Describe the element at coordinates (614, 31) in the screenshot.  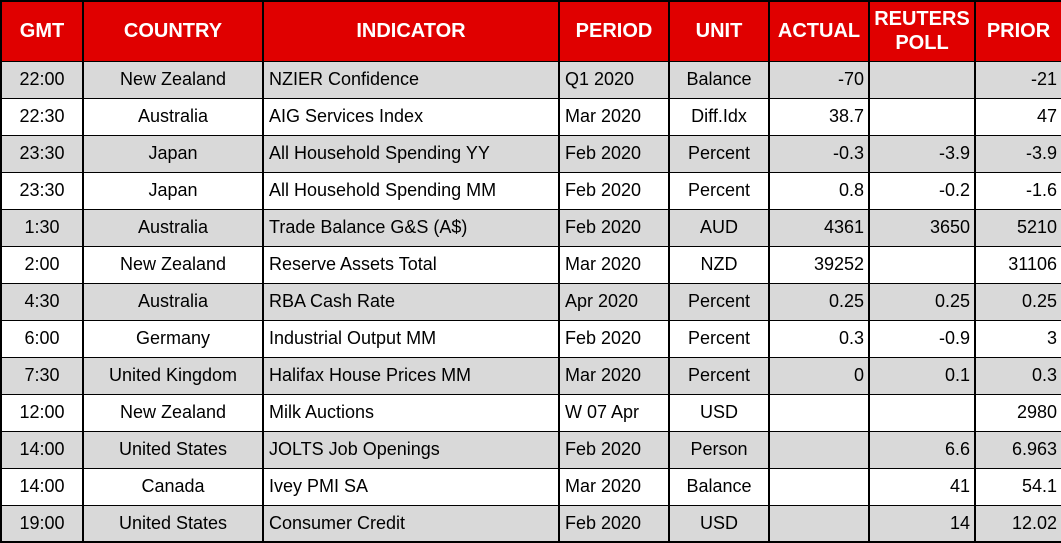
I see `header-cell-period: PERIOD` at that location.